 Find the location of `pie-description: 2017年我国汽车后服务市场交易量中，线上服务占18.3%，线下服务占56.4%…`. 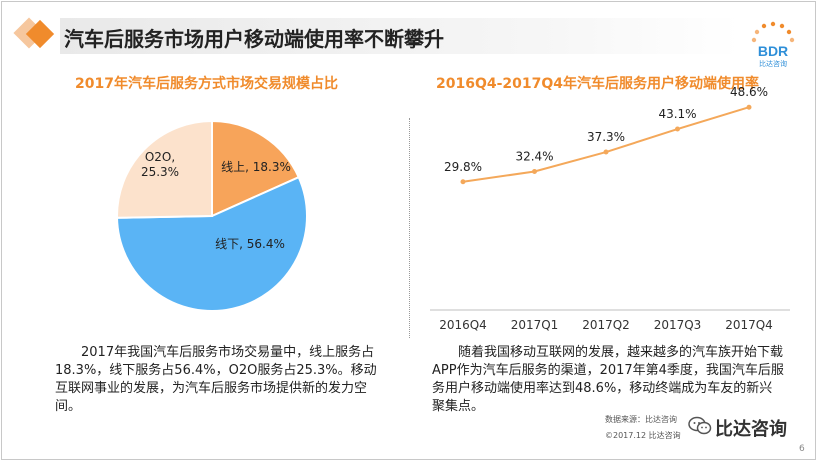

pie-description: 2017年我国汽车后服务市场交易量中，线上服务占18.3%，线下服务占56.4%… is located at coordinates (216, 379).